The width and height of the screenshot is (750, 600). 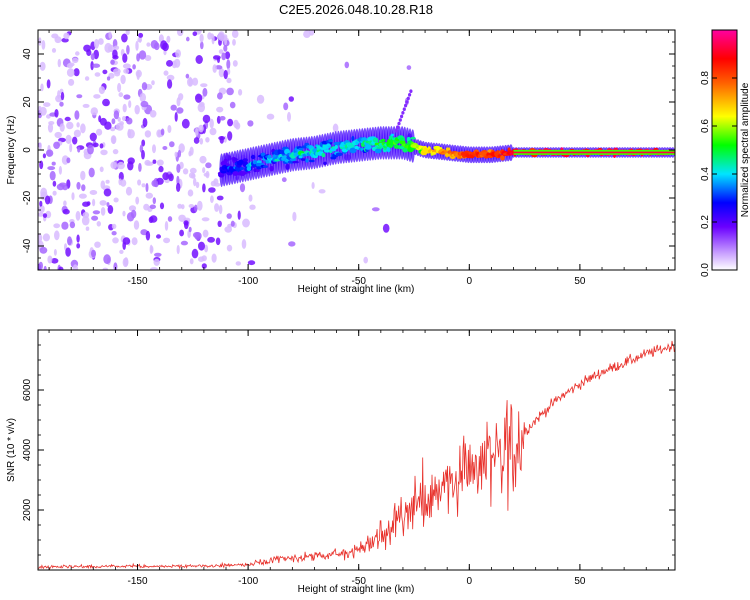 I want to click on bottom-x-tick-label: -100, so click(x=248, y=581).